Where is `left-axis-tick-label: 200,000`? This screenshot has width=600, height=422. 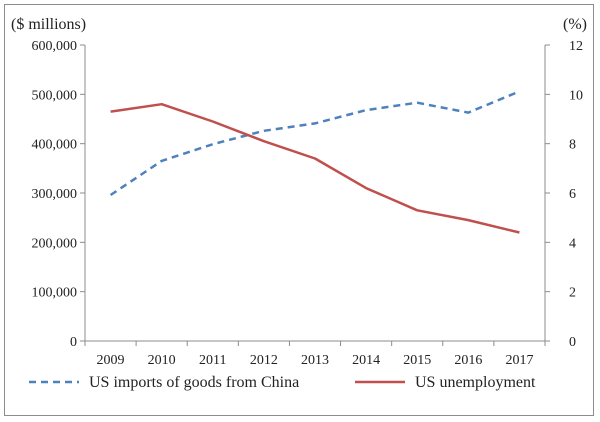 left-axis-tick-label: 200,000 is located at coordinates (55, 243).